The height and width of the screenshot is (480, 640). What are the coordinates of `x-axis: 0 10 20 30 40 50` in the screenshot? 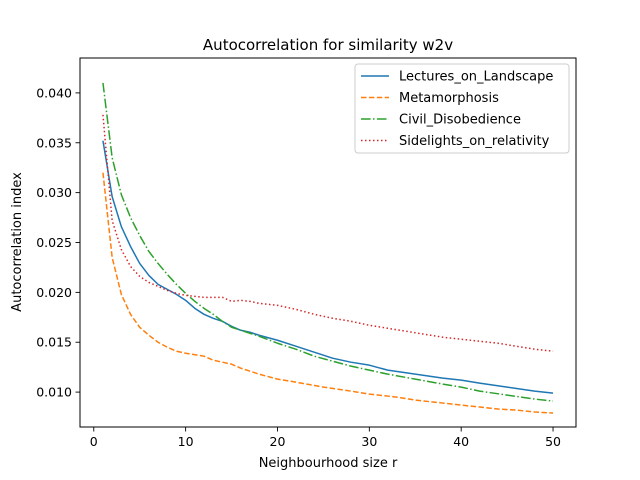 It's located at (325, 438).